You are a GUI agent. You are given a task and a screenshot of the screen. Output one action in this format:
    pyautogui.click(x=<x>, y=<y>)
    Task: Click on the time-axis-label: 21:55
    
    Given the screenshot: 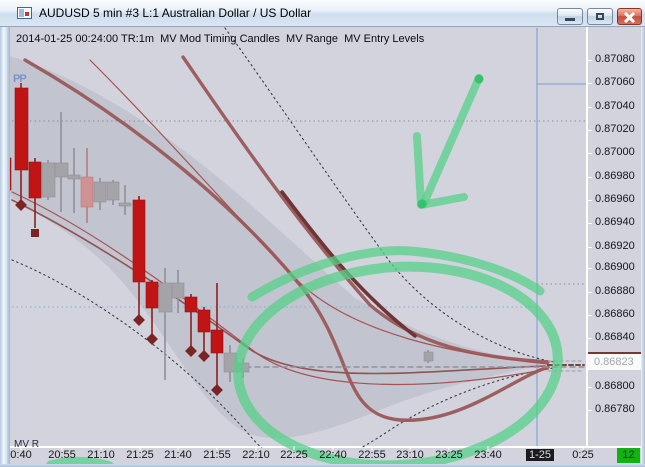 What is the action you would take?
    pyautogui.click(x=217, y=455)
    